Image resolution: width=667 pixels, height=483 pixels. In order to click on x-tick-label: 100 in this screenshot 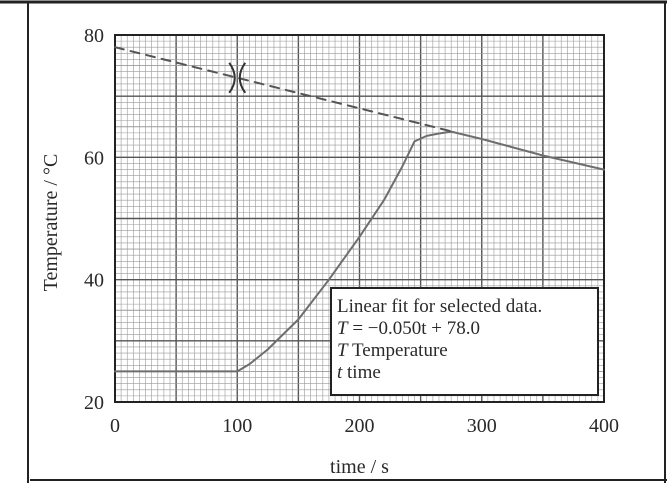, I will do `click(237, 426)`.